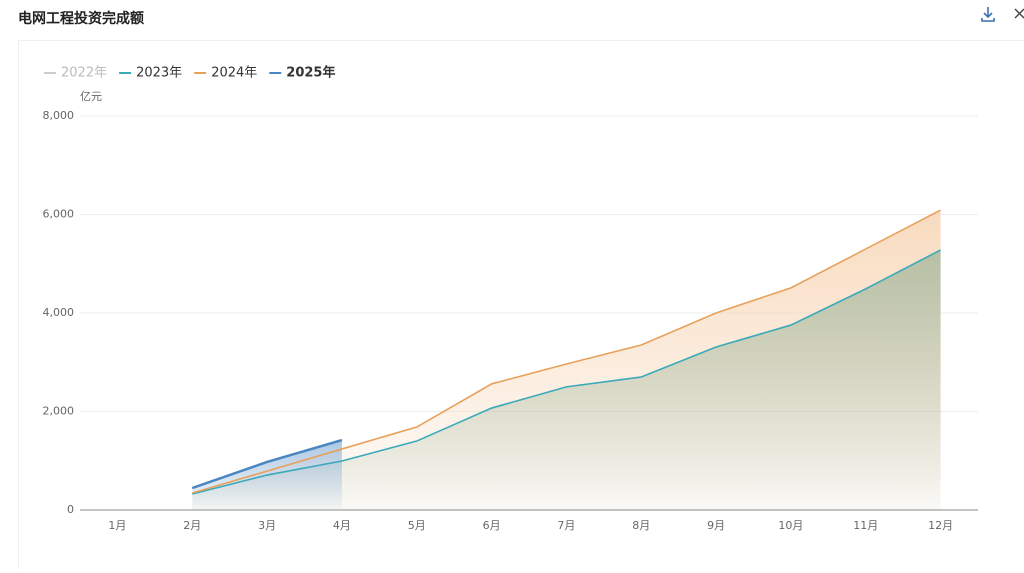 This screenshot has width=1024, height=573. What do you see at coordinates (342, 525) in the screenshot?
I see `x-tick-label: 4月` at bounding box center [342, 525].